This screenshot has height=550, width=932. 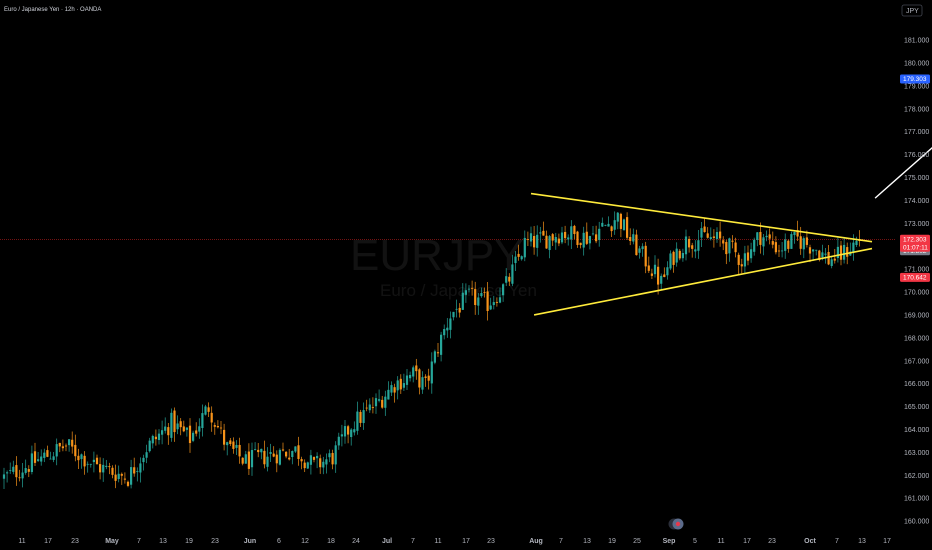 What do you see at coordinates (701, 217) in the screenshot?
I see `upper-trendline` at bounding box center [701, 217].